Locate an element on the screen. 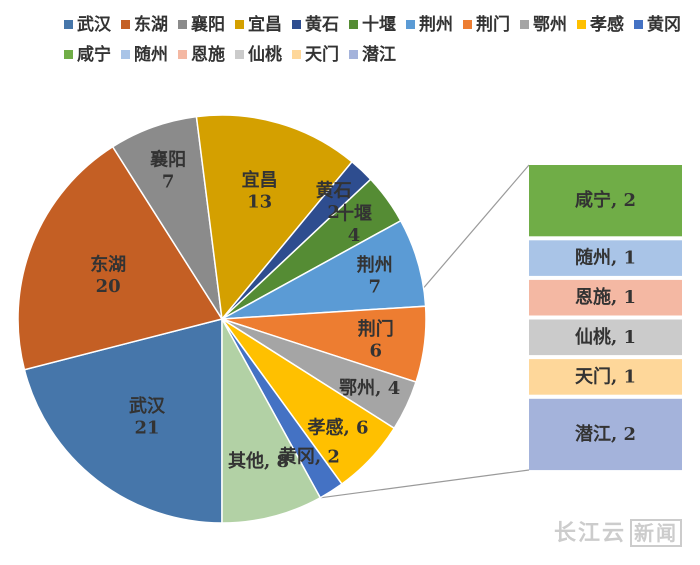  legend-item: 鄂州 is located at coordinates (543, 25).